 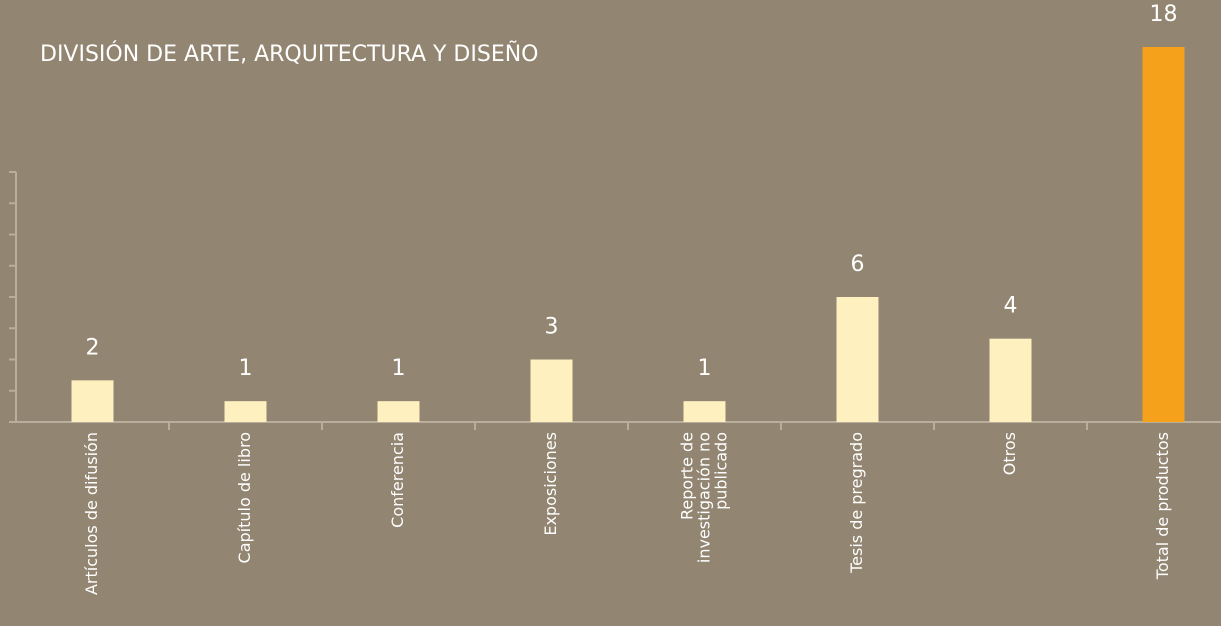 What do you see at coordinates (93, 347) in the screenshot?
I see `value-label: 2` at bounding box center [93, 347].